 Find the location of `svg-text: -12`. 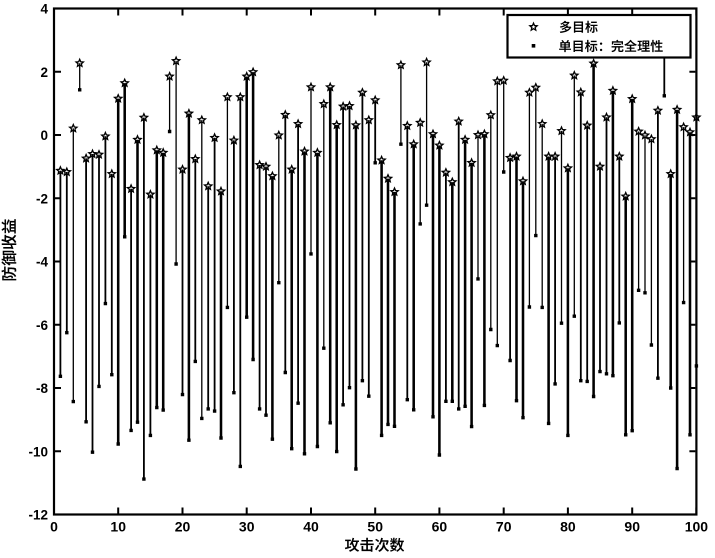

svg-text: -12 is located at coordinates (38, 515).